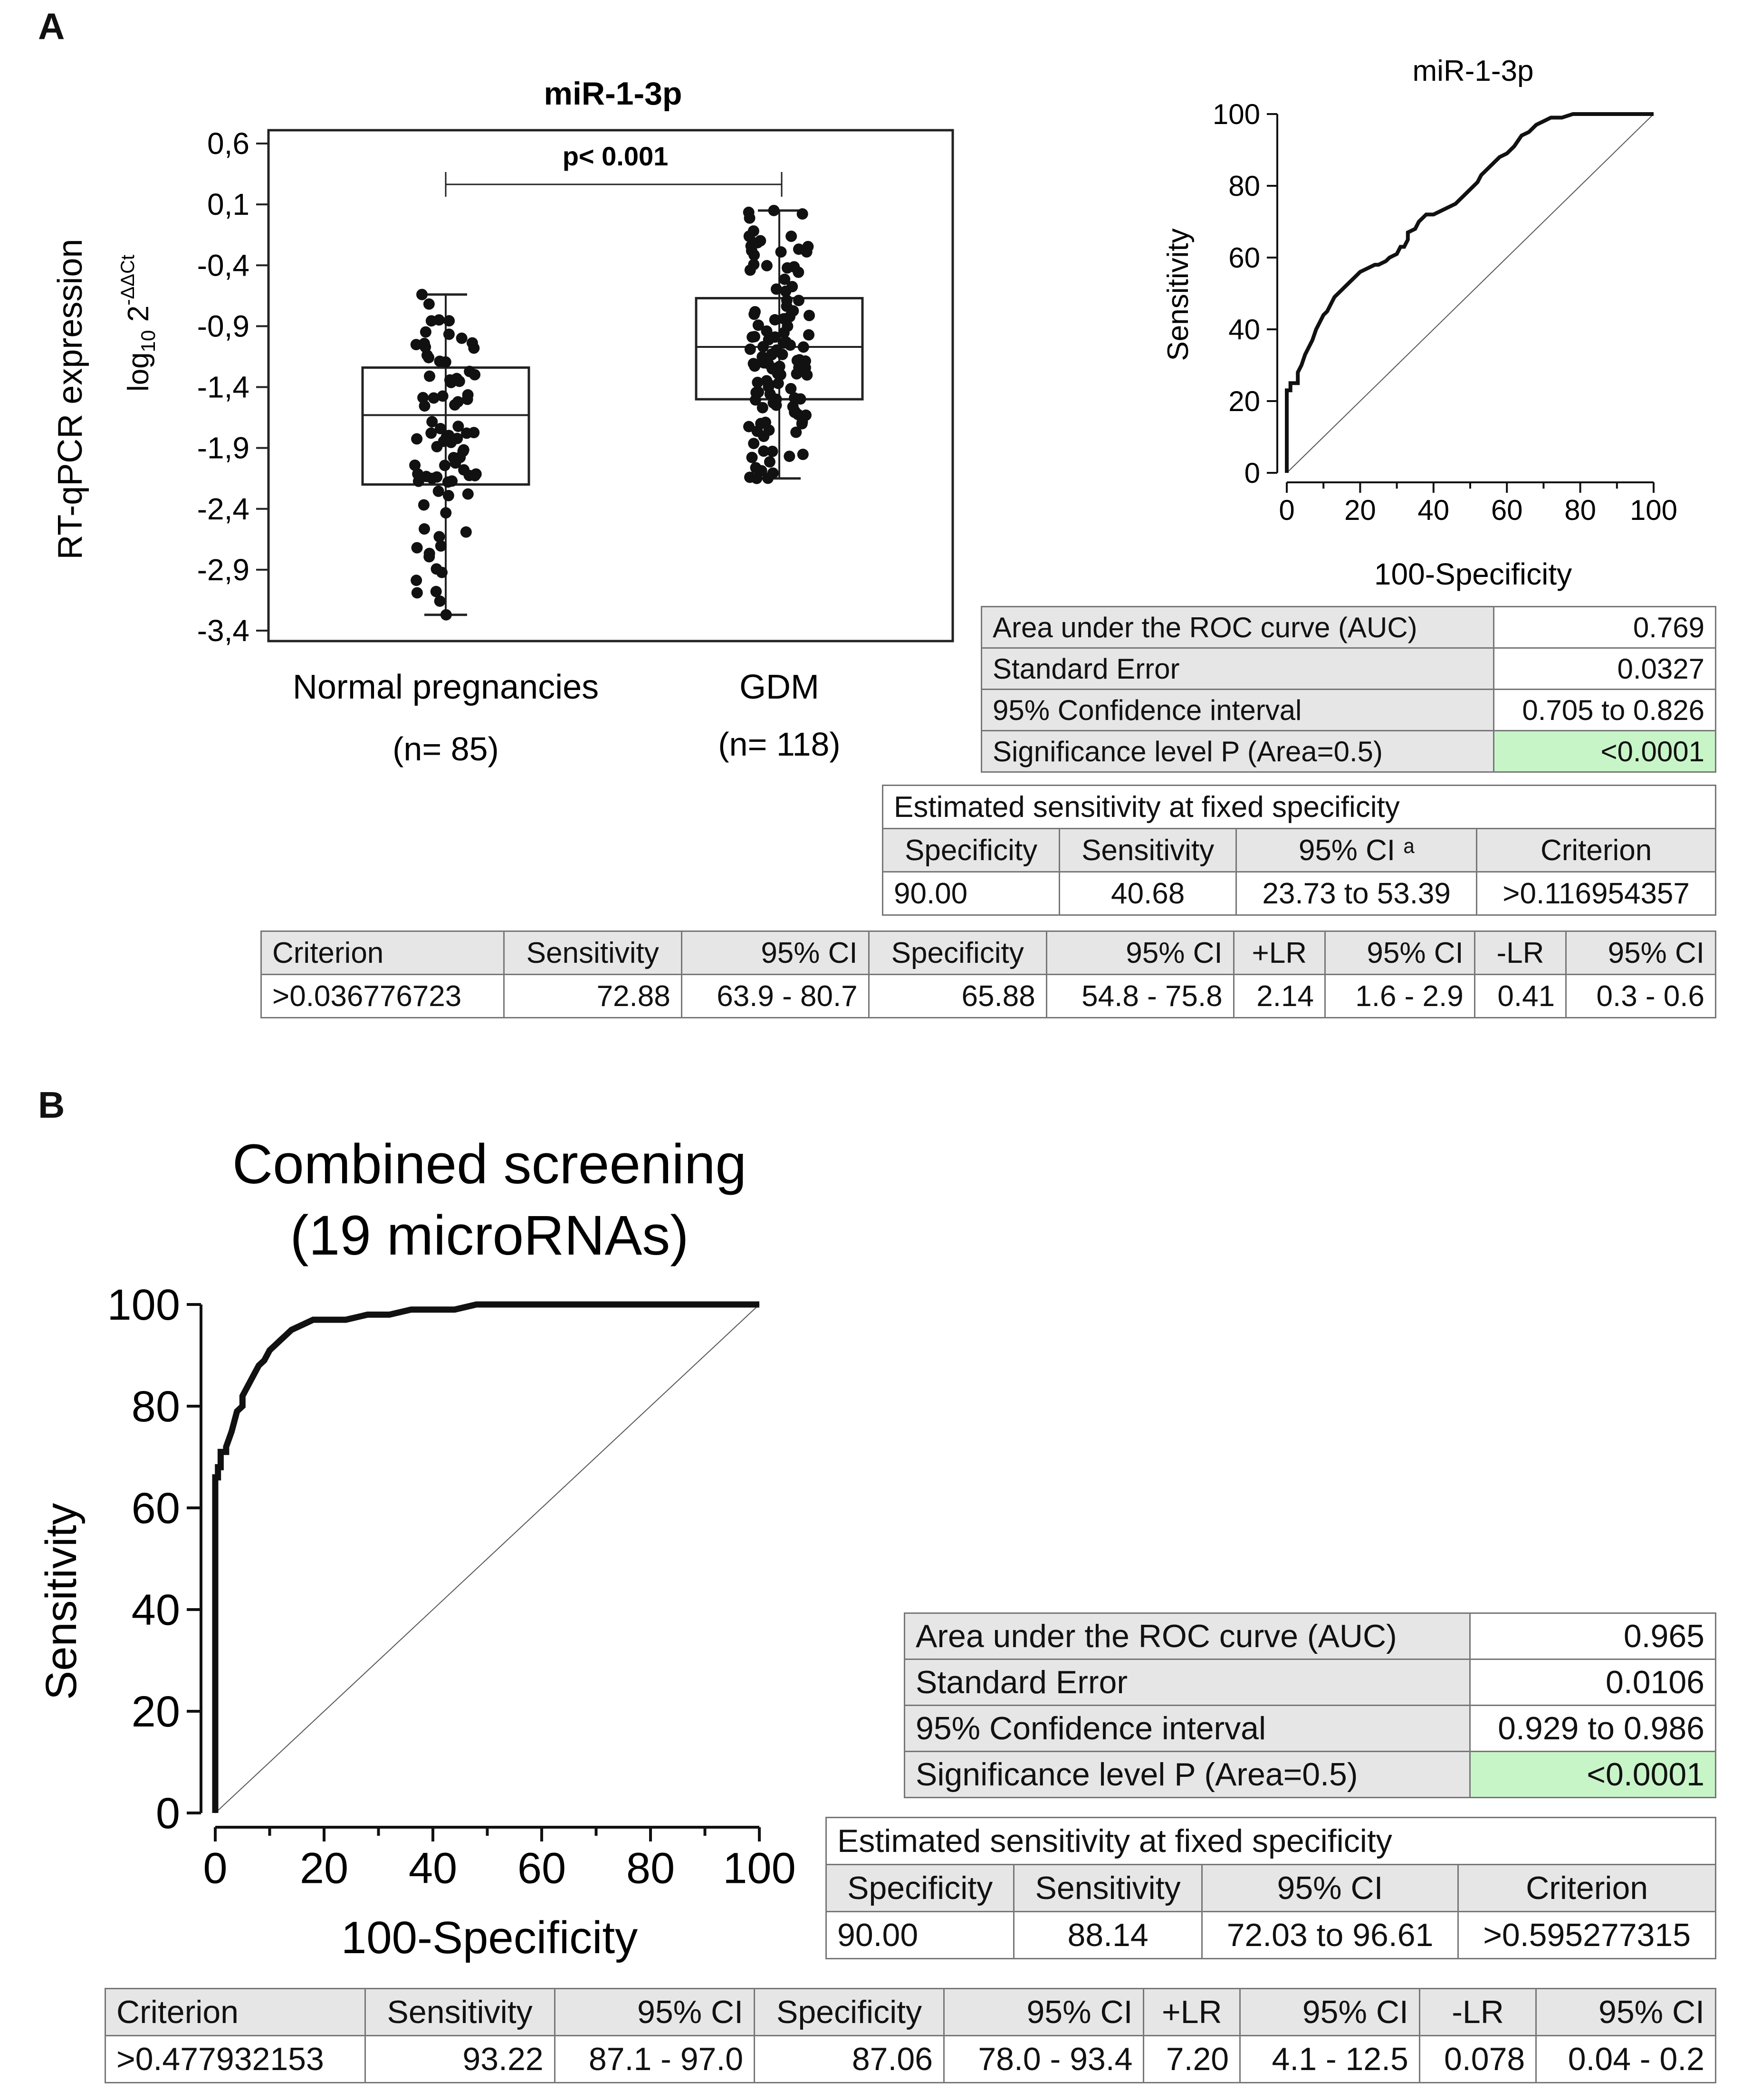  I want to click on crit-a-value-8: 0.3 - 0.6, so click(1641, 996).